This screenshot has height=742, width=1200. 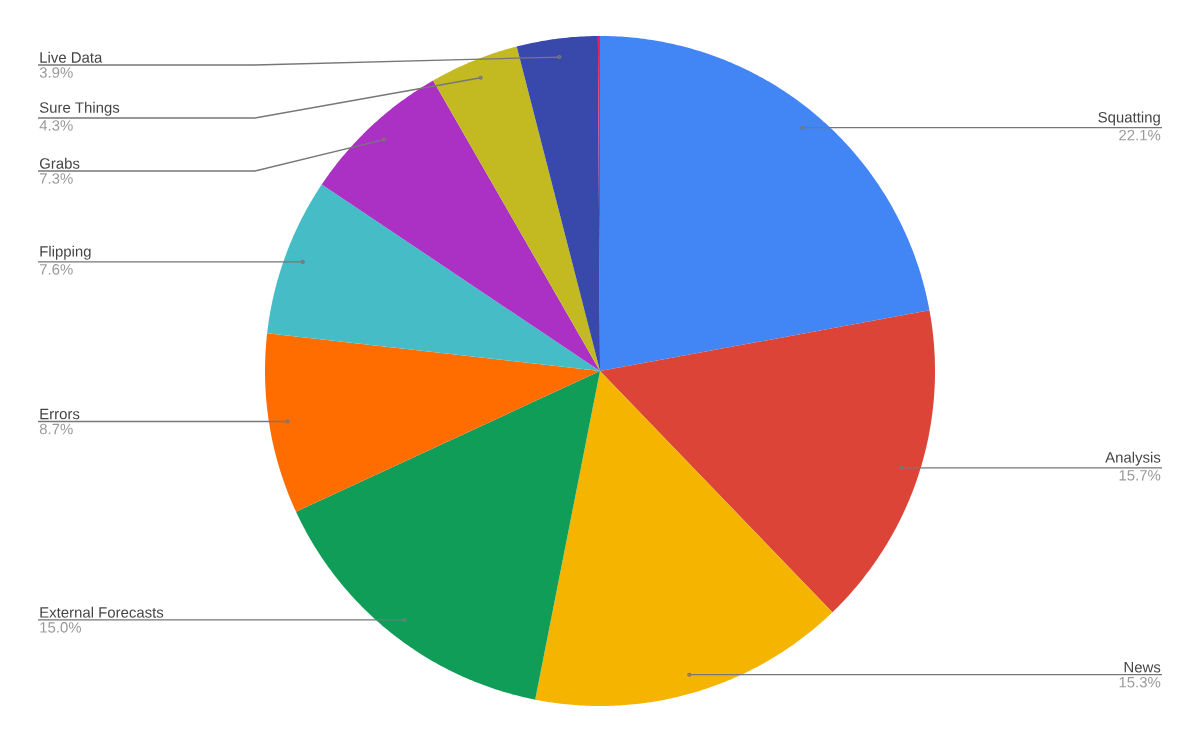 I want to click on data-label: 7.6%, so click(x=56, y=269).